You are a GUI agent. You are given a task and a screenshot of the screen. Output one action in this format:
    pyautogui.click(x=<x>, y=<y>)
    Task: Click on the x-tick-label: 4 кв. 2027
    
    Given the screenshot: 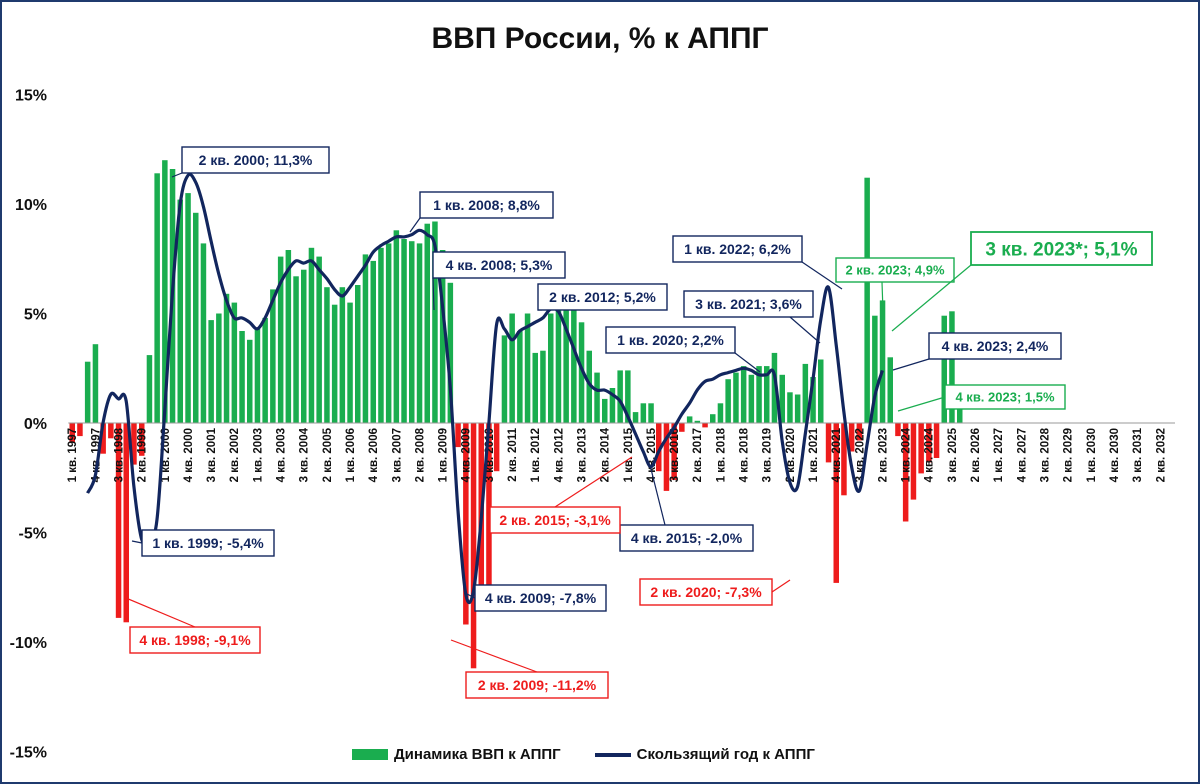 What is the action you would take?
    pyautogui.click(x=1022, y=455)
    